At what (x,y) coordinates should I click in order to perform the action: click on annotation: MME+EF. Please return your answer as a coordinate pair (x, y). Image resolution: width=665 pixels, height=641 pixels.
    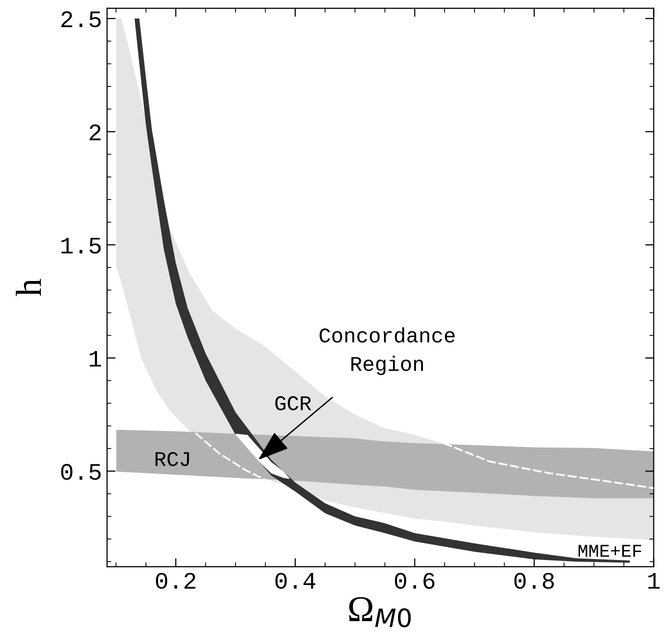
    Looking at the image, I should click on (610, 550).